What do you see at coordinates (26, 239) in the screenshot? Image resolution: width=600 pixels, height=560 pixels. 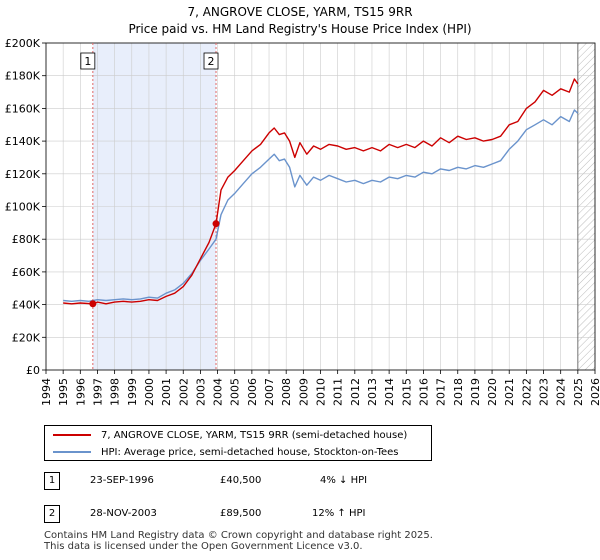 I see `y-tick-label: £80K` at bounding box center [26, 239].